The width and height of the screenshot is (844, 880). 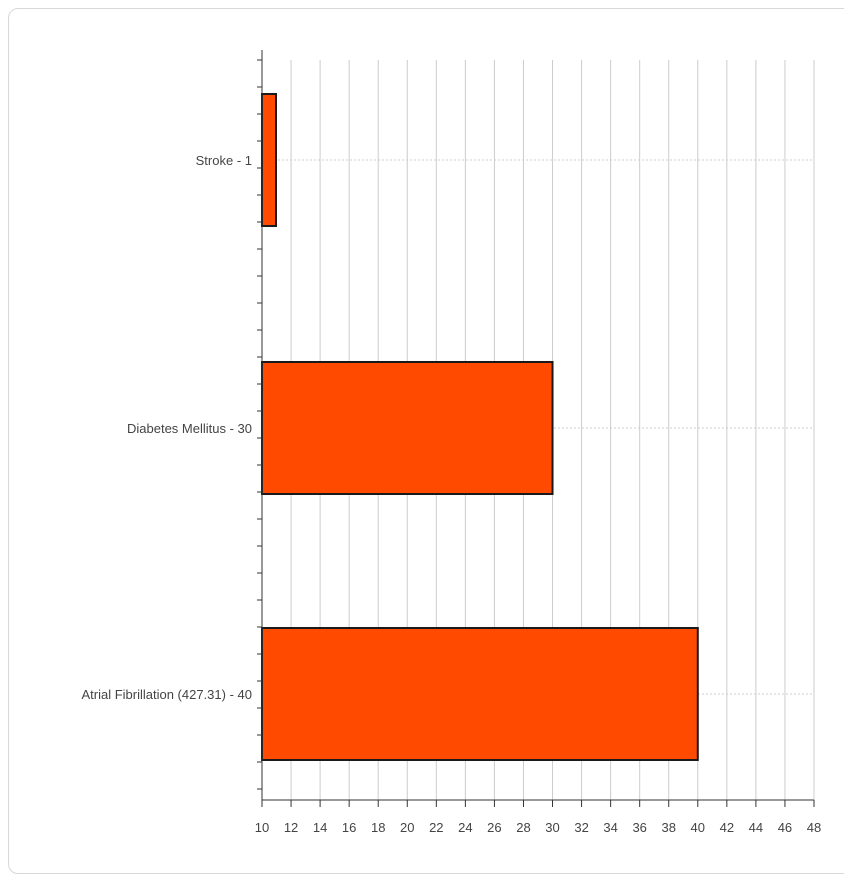 I want to click on category-label: Diabetes Mellitus - 30, so click(x=189, y=428).